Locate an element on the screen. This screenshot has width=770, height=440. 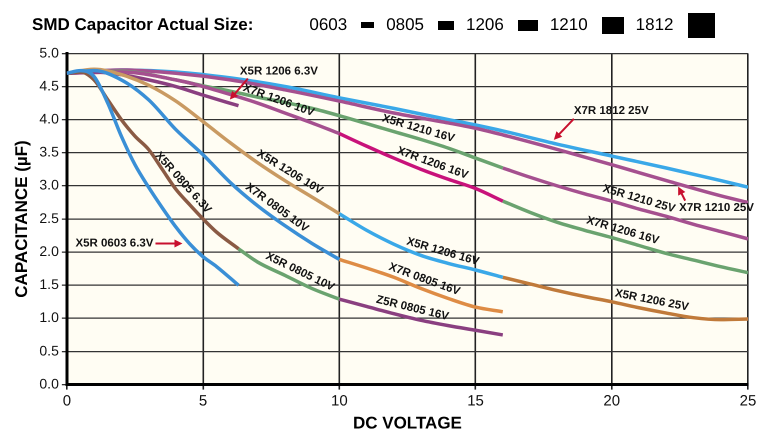
y-tick-label: 3.5 is located at coordinates (49, 152).